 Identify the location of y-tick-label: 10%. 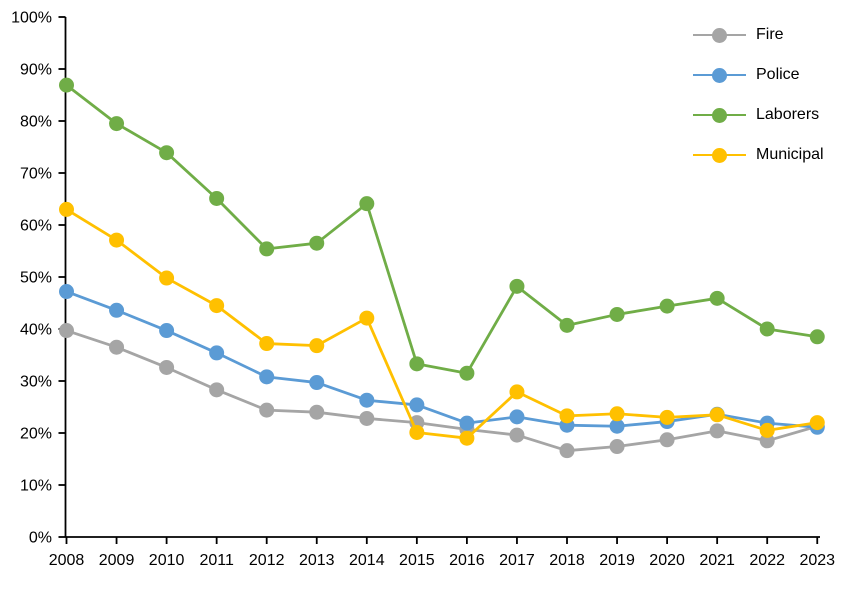
(36, 486).